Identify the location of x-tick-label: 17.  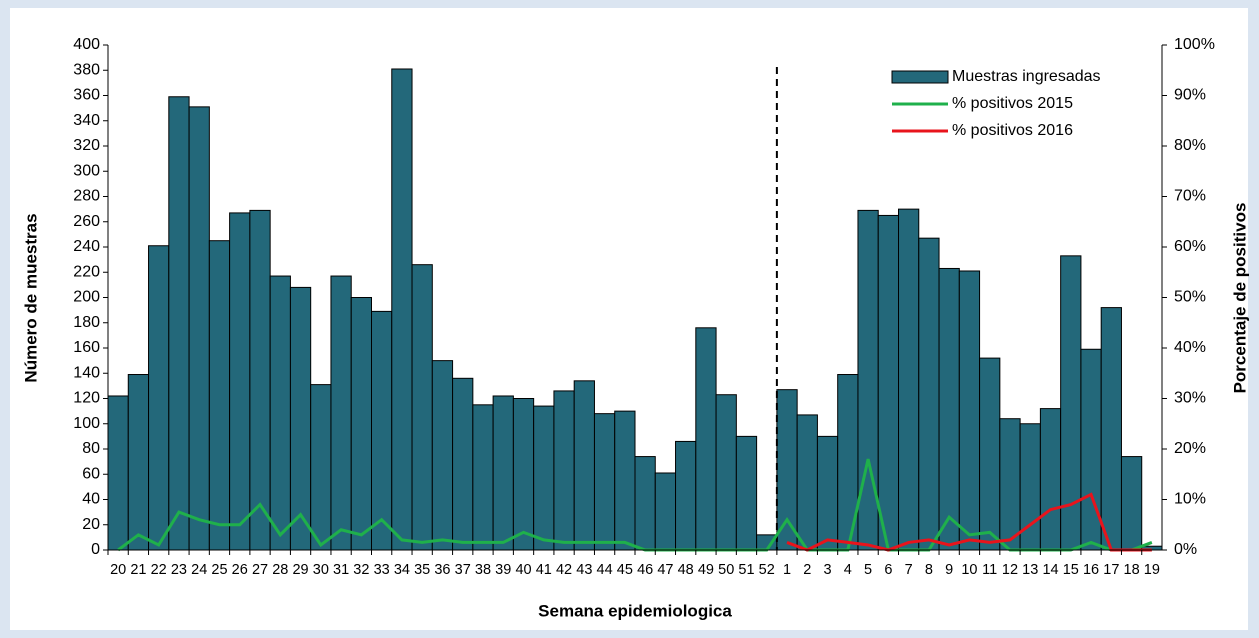
(1111, 570).